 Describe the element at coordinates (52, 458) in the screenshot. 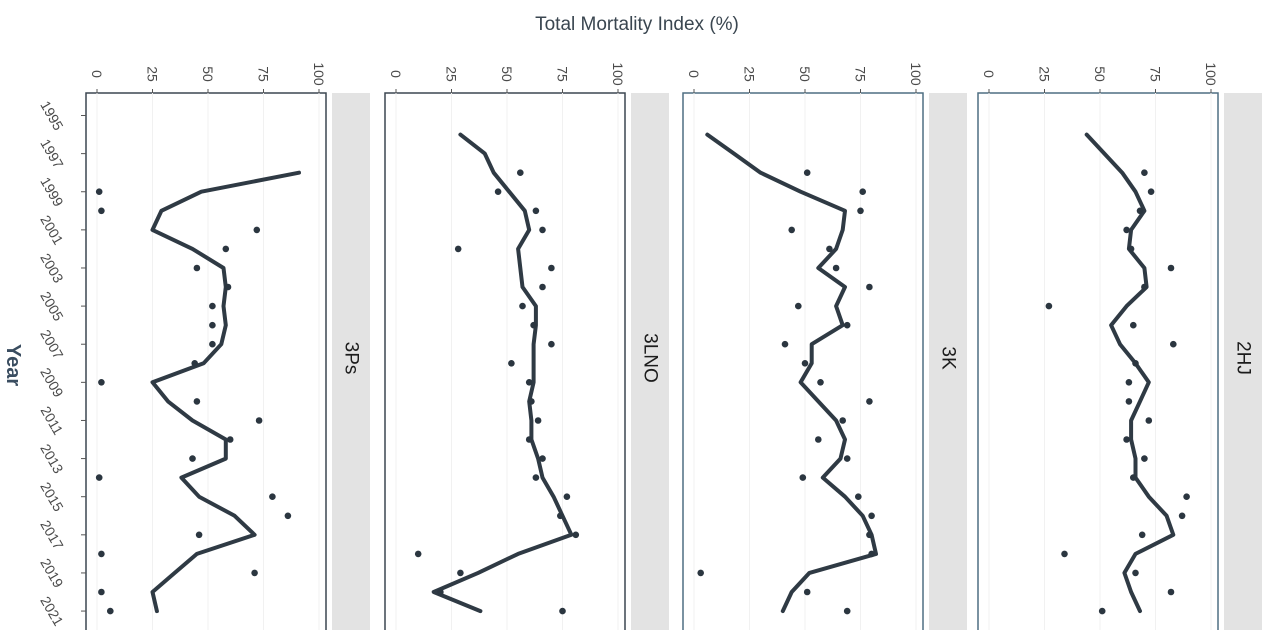

I see `year-tick-label: 2013` at that location.